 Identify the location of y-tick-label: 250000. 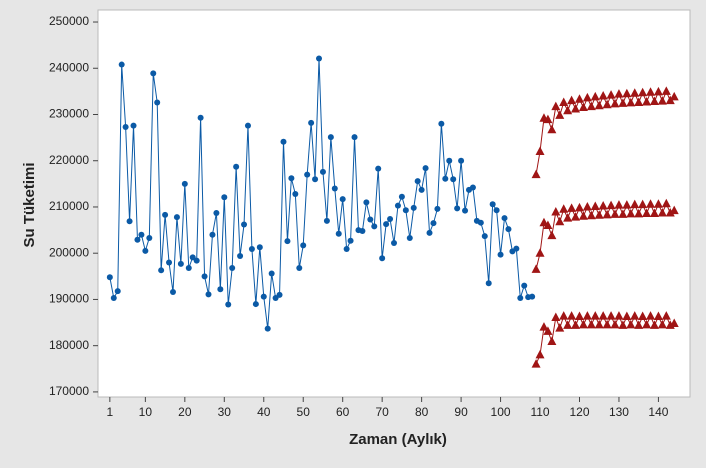
(69, 21).